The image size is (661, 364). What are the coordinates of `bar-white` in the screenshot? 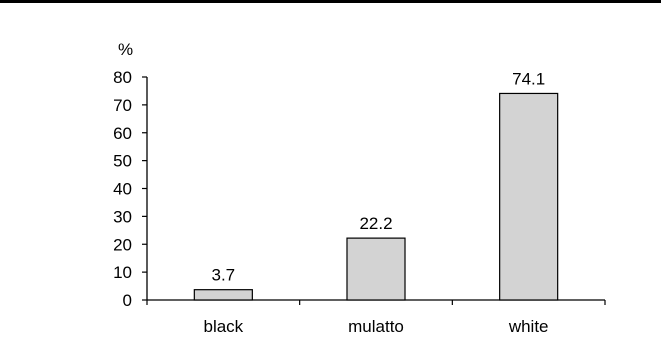 It's located at (529, 196).